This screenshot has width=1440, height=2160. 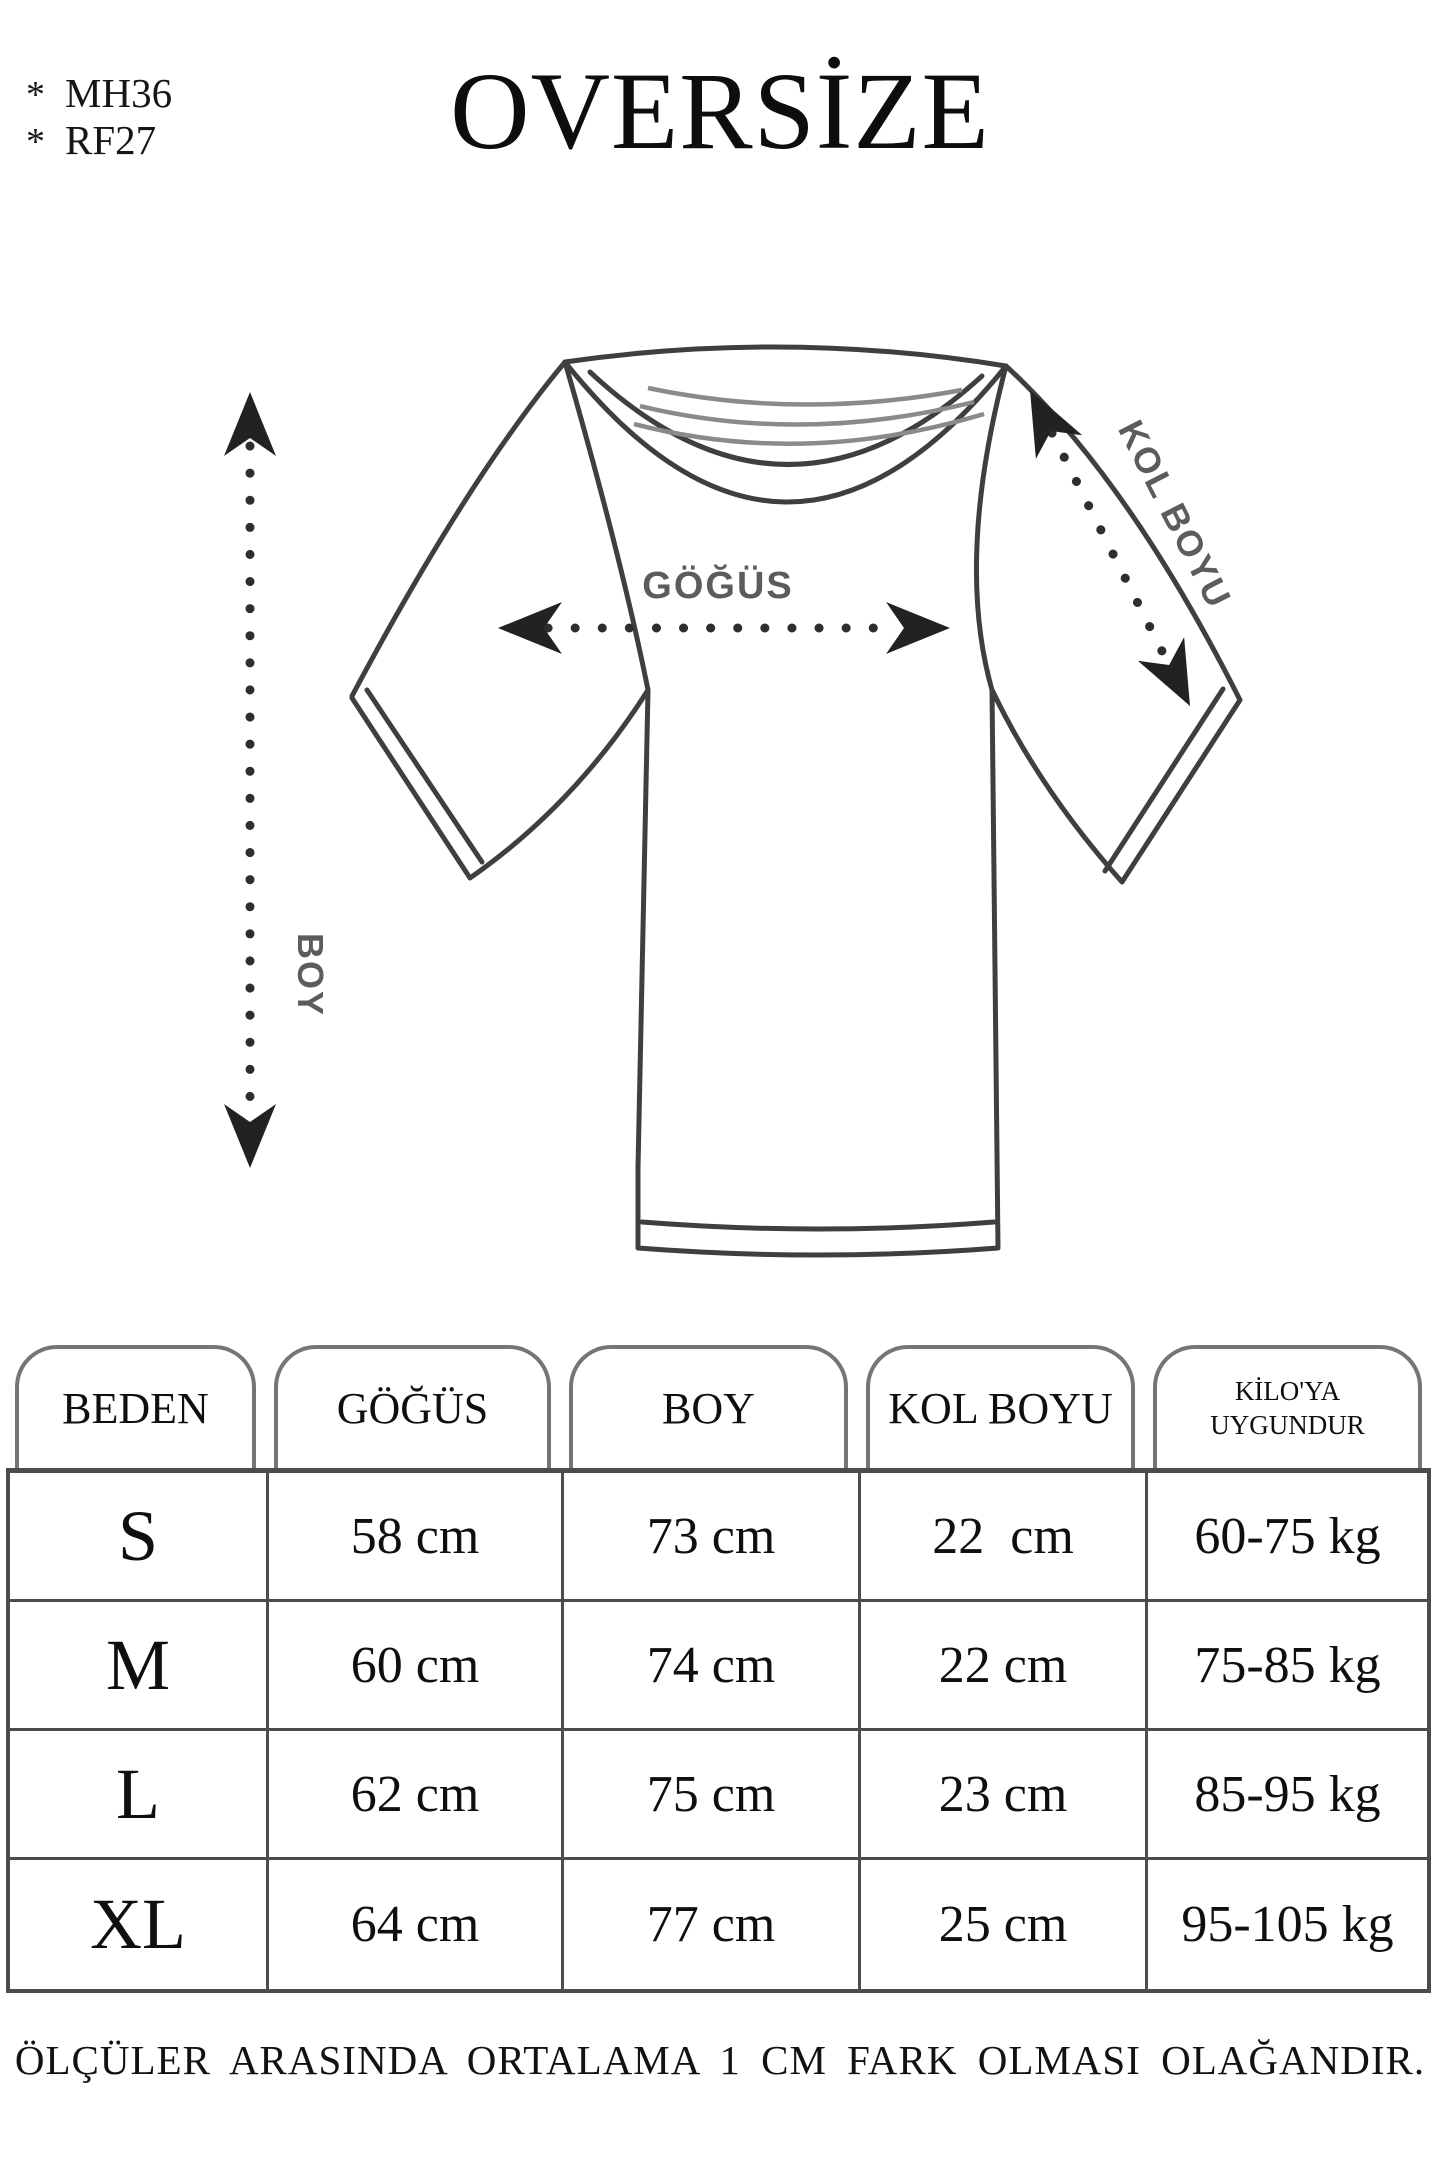 What do you see at coordinates (139, 1666) in the screenshot?
I see `size-cell: M` at bounding box center [139, 1666].